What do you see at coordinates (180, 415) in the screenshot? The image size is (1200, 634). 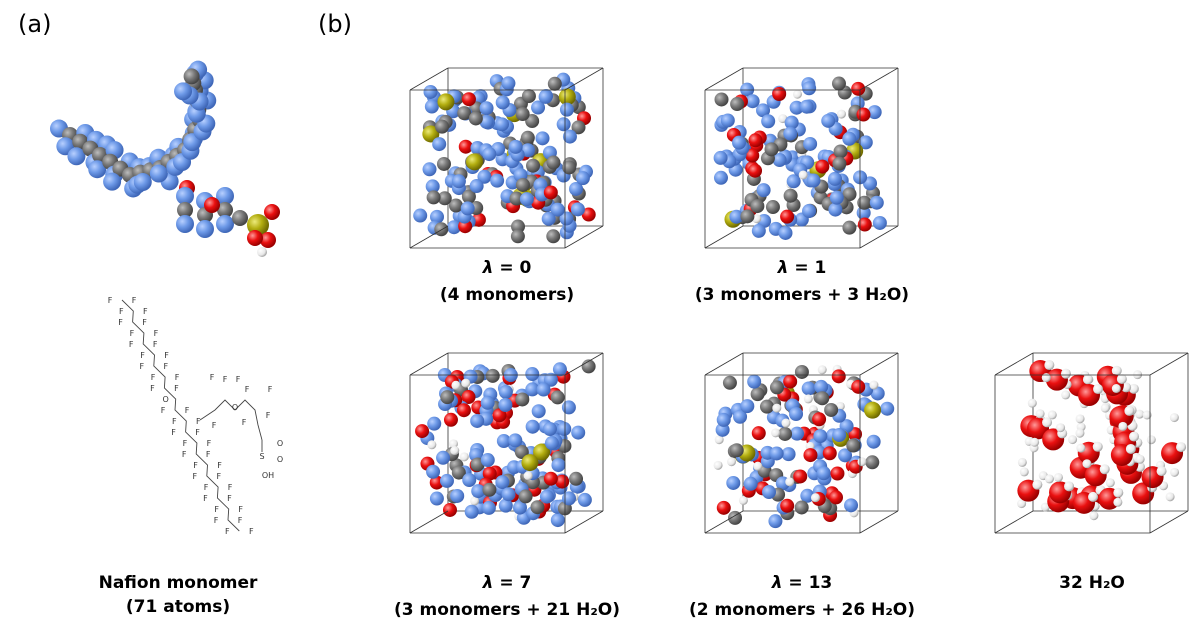 I see `bond` at bounding box center [180, 415].